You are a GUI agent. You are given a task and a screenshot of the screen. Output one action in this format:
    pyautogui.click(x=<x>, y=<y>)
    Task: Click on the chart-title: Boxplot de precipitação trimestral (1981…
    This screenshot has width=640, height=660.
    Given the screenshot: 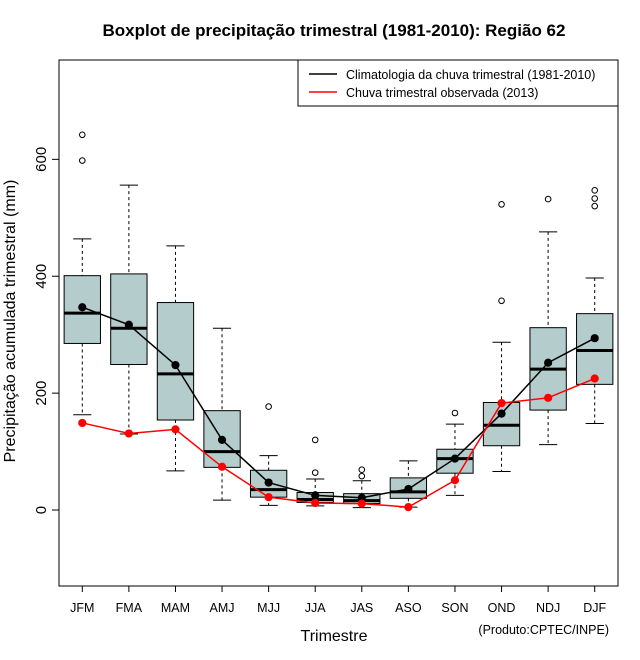 What is the action you would take?
    pyautogui.click(x=334, y=30)
    